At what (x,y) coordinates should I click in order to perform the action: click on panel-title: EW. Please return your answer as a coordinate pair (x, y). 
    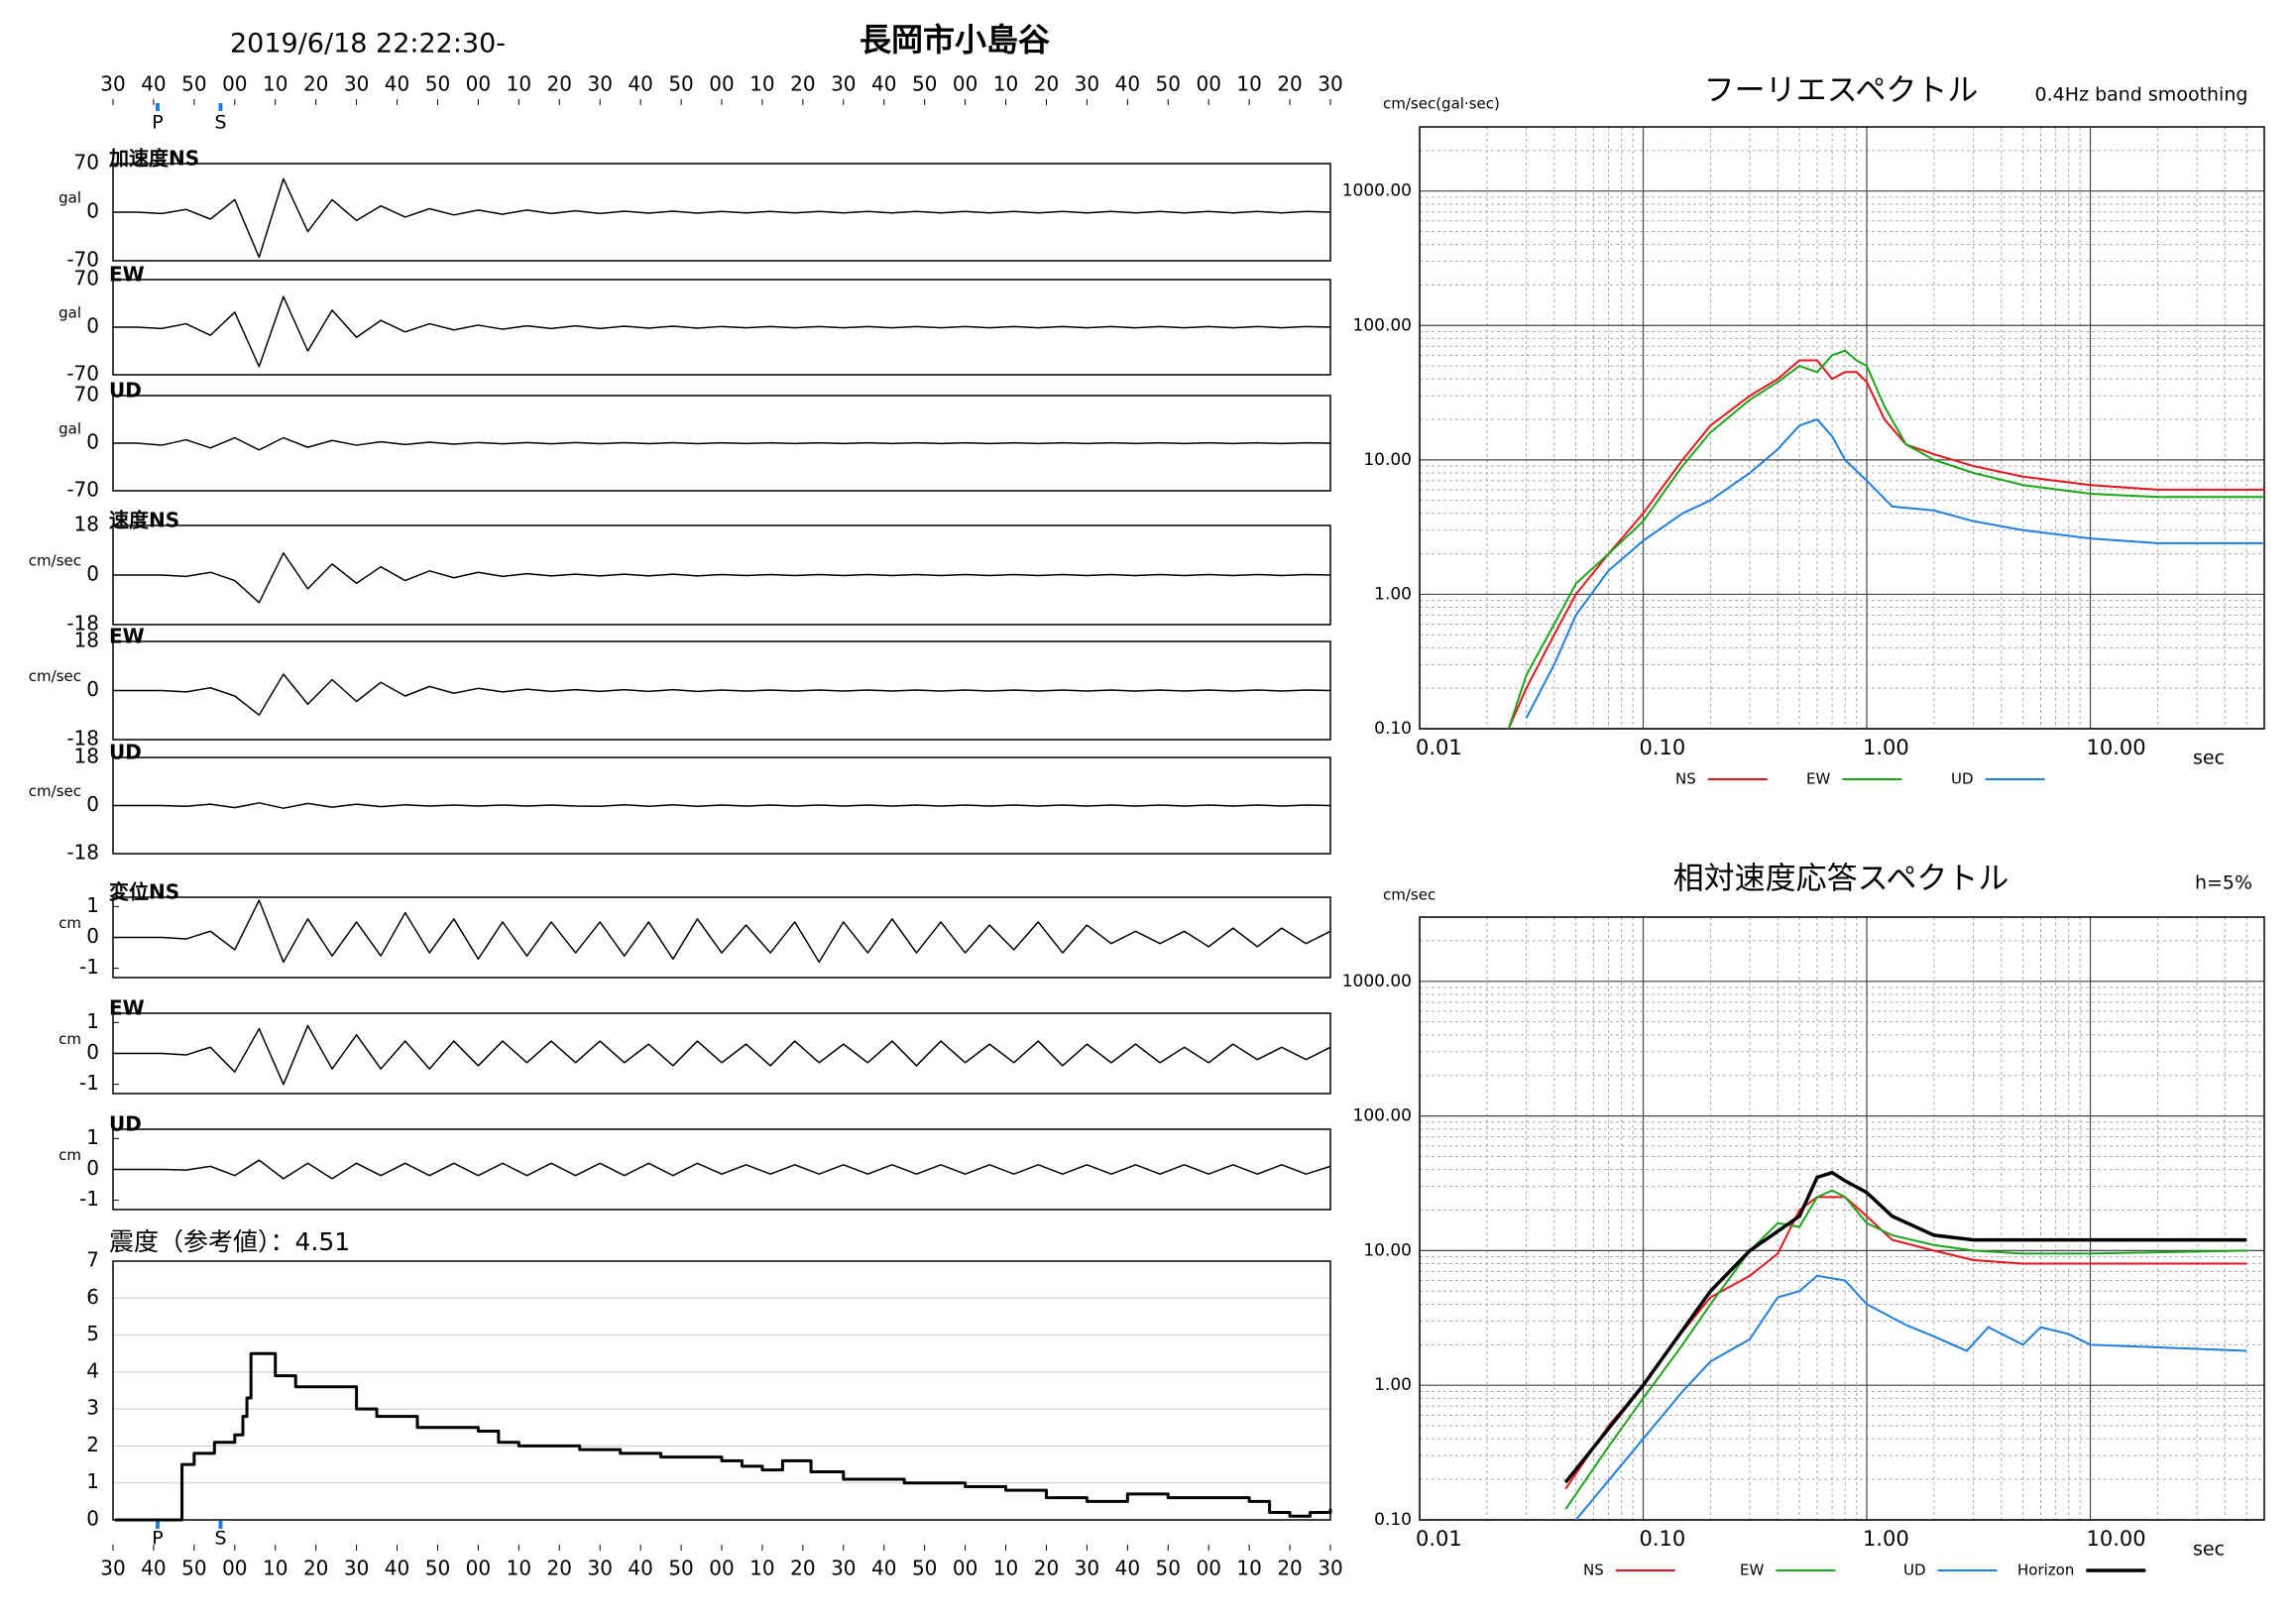
    Looking at the image, I should click on (127, 1008).